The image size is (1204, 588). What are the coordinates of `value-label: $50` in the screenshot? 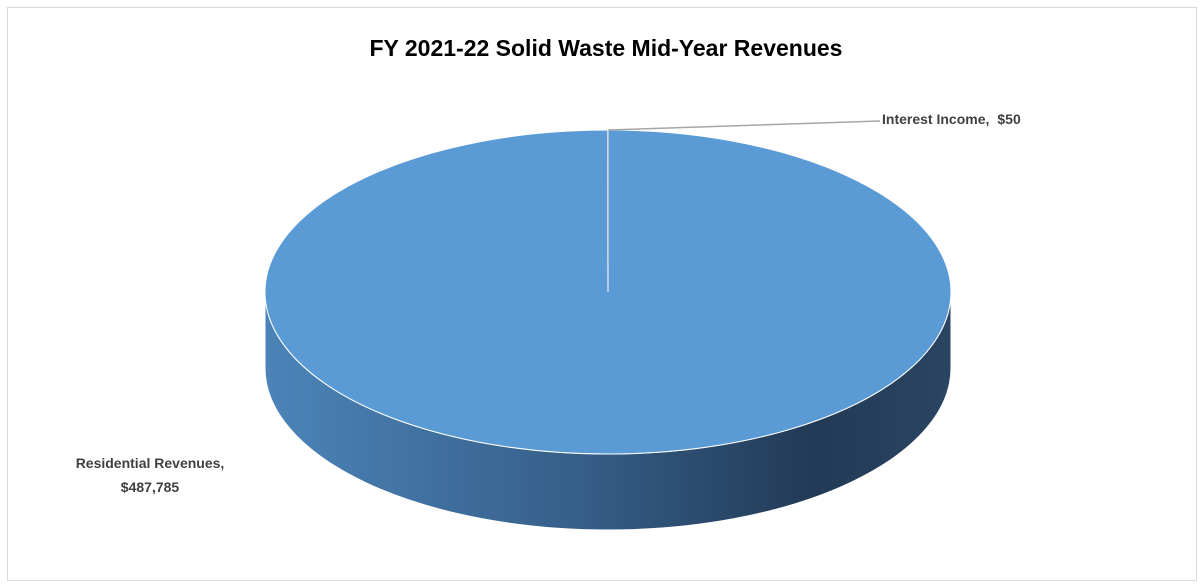 It's located at (1009, 119).